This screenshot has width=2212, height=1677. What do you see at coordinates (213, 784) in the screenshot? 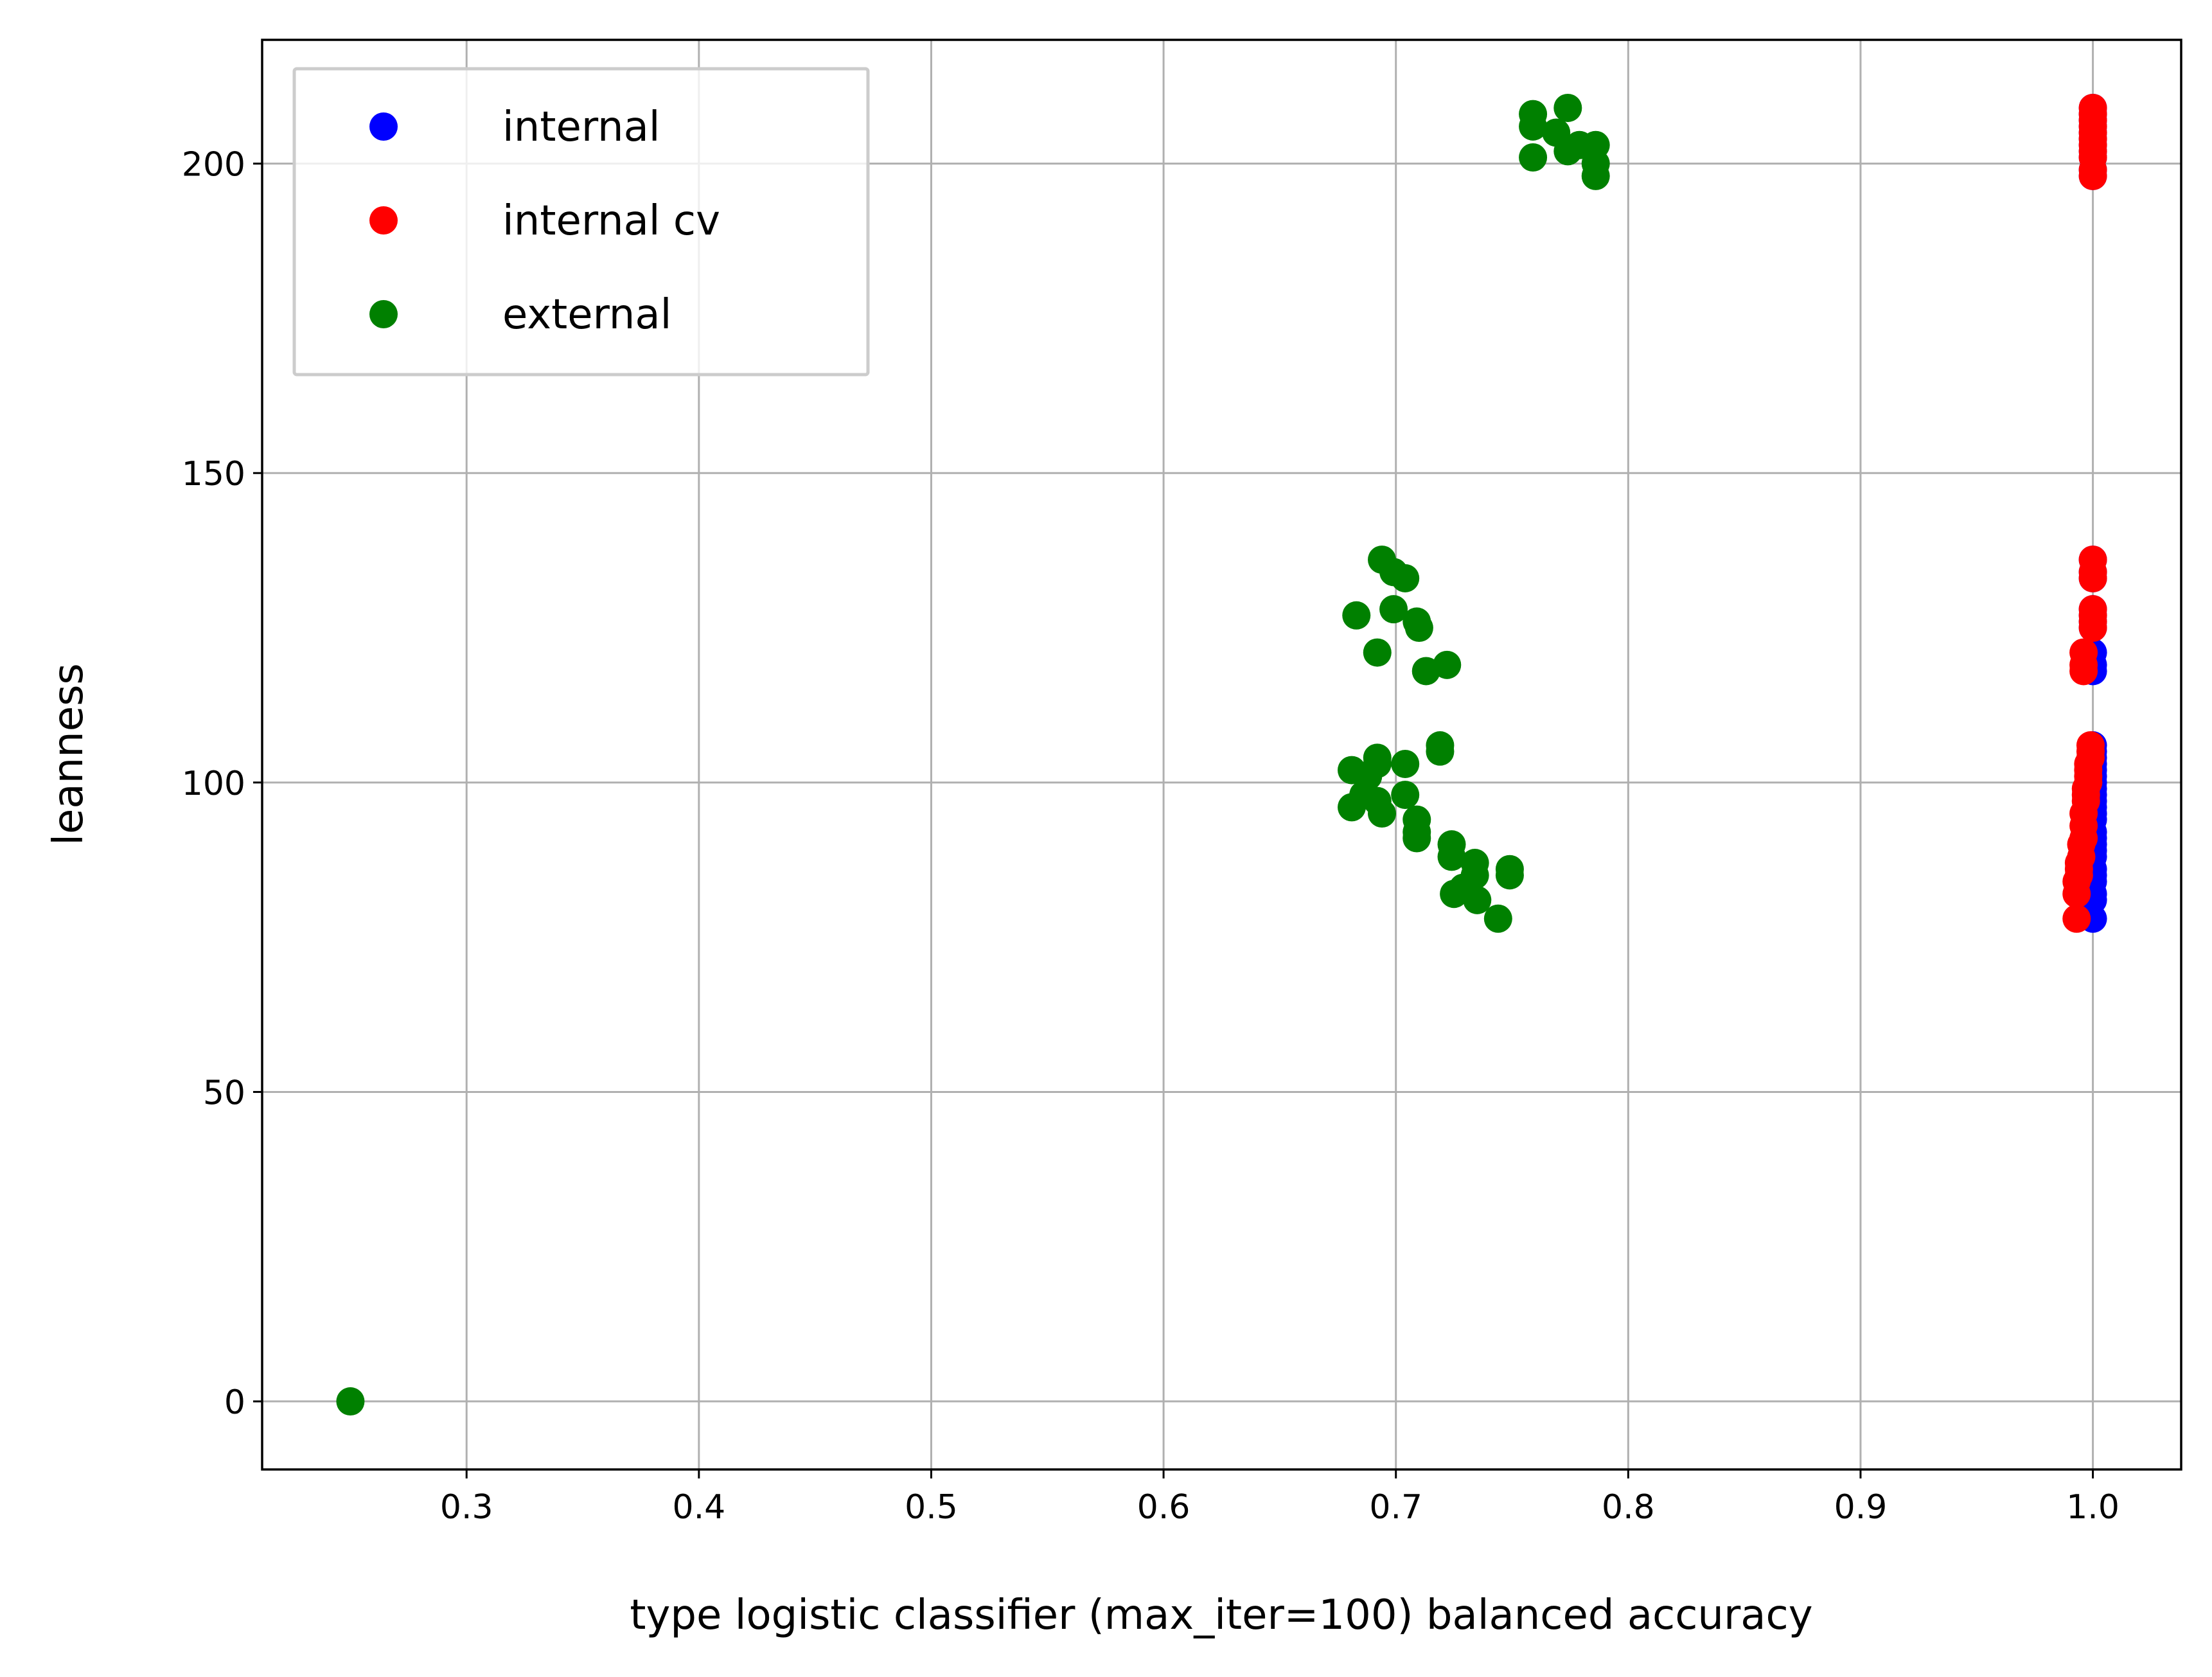
I see `y-tick-label: 100` at bounding box center [213, 784].